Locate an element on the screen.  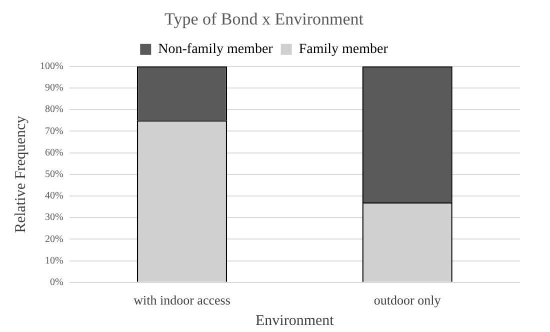
y-tick-label: 10% is located at coordinates (54, 260).